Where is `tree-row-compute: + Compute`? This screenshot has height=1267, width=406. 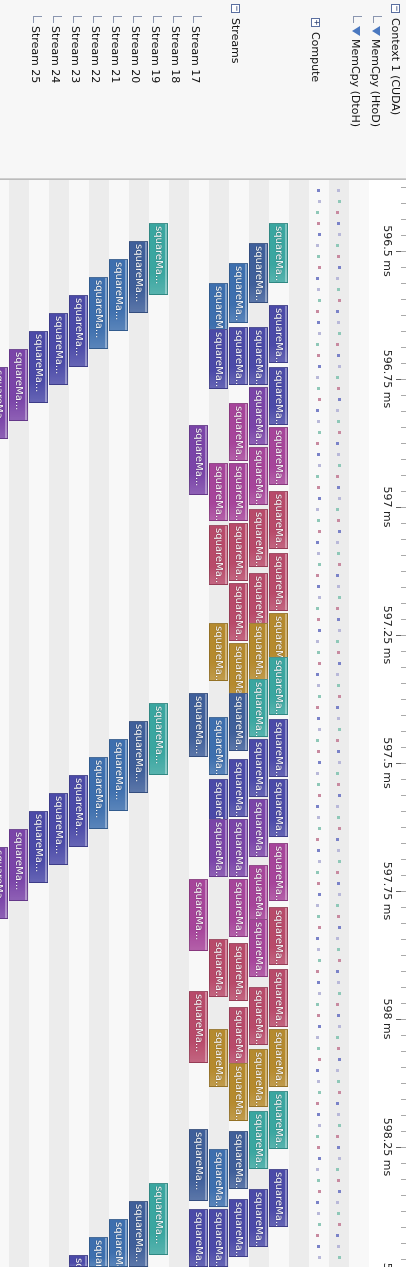 tree-row-compute: + Compute is located at coordinates (315, 89).